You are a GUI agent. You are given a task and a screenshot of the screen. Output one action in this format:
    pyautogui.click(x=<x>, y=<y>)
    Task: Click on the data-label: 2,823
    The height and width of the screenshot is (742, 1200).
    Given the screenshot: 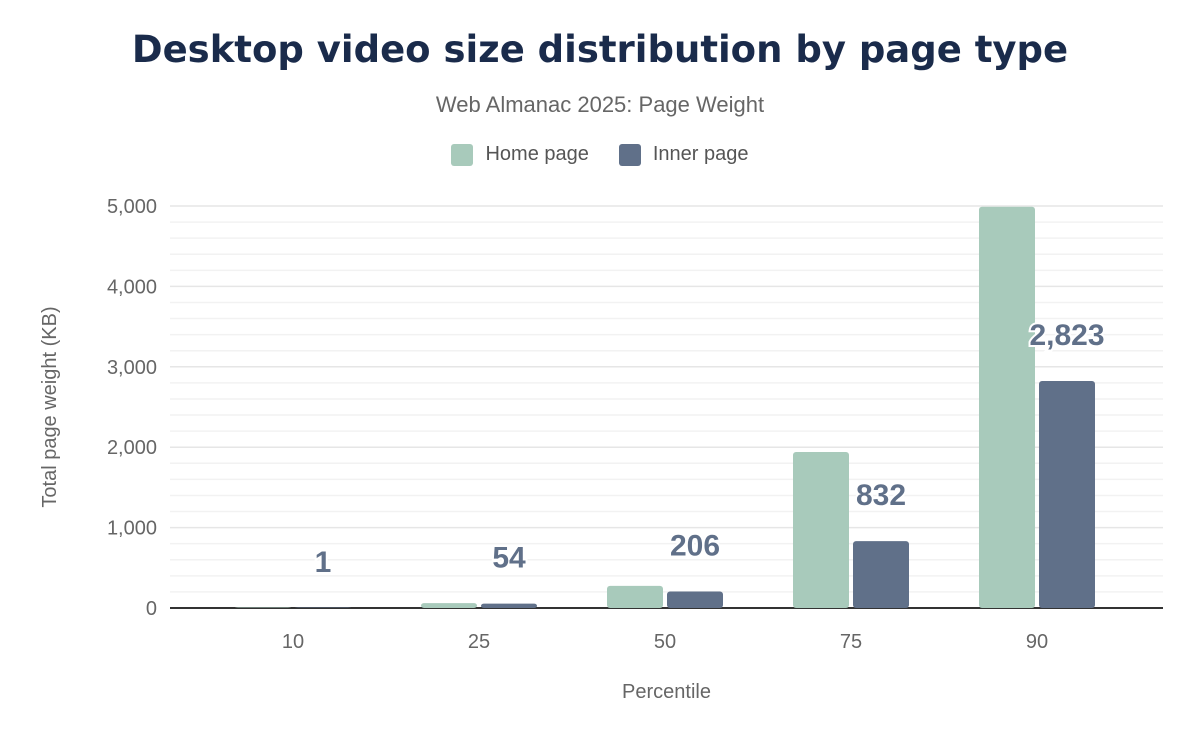 What is the action you would take?
    pyautogui.click(x=1066, y=335)
    